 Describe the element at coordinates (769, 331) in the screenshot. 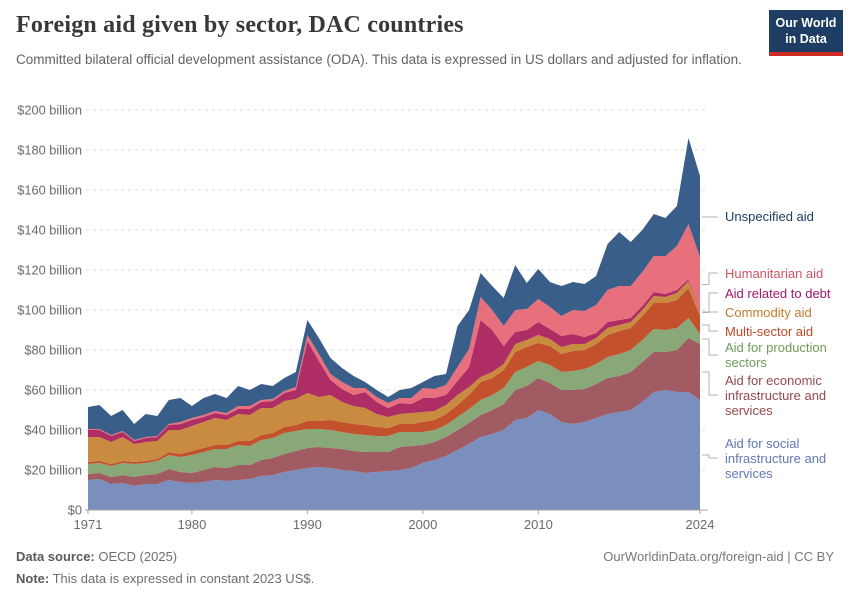

I see `legend-item-multi-sector: Multi-sector aid` at that location.